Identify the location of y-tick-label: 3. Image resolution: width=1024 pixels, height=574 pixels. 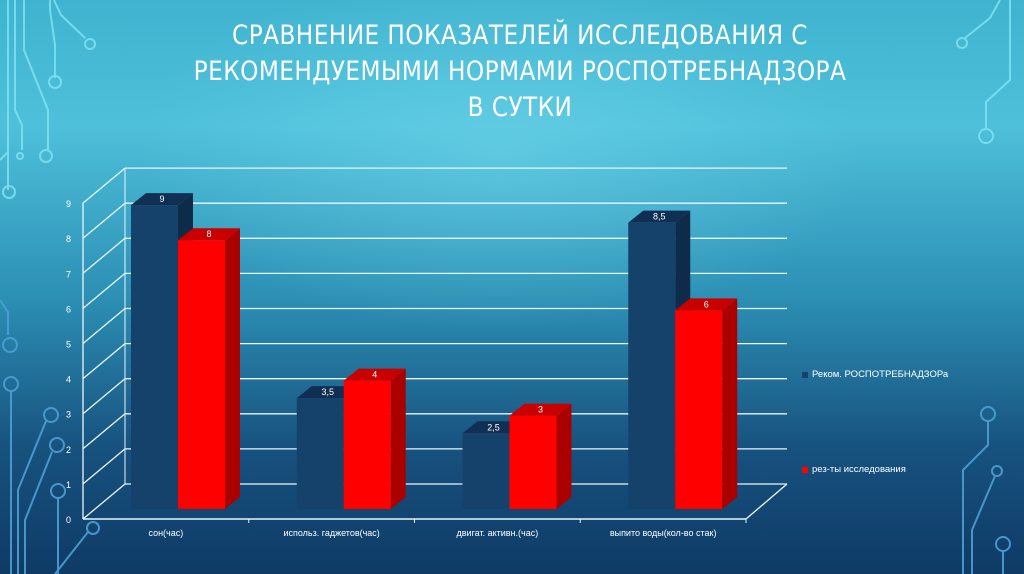
(68, 415).